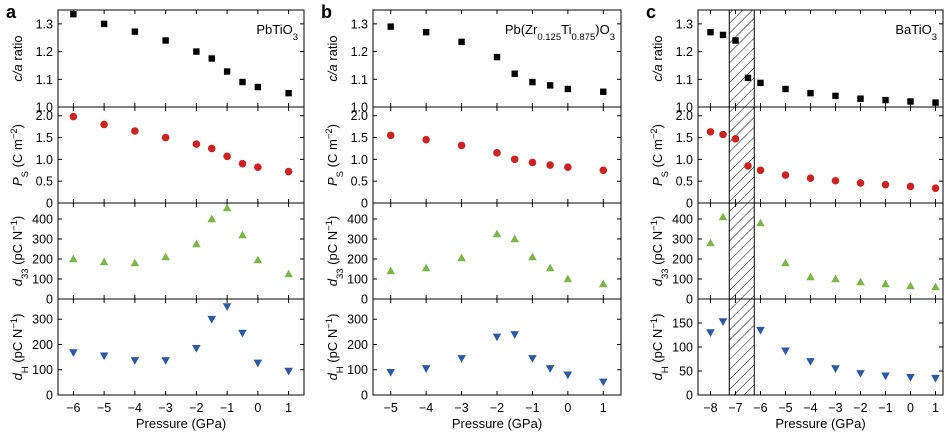  What do you see at coordinates (560, 32) in the screenshot?
I see `material-label: Pb(Zr0.125Ti0.875)O3` at bounding box center [560, 32].